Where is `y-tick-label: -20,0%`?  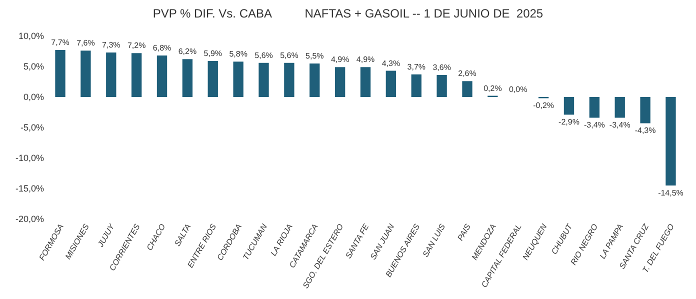 y-tick-label: -20,0% is located at coordinates (29, 219).